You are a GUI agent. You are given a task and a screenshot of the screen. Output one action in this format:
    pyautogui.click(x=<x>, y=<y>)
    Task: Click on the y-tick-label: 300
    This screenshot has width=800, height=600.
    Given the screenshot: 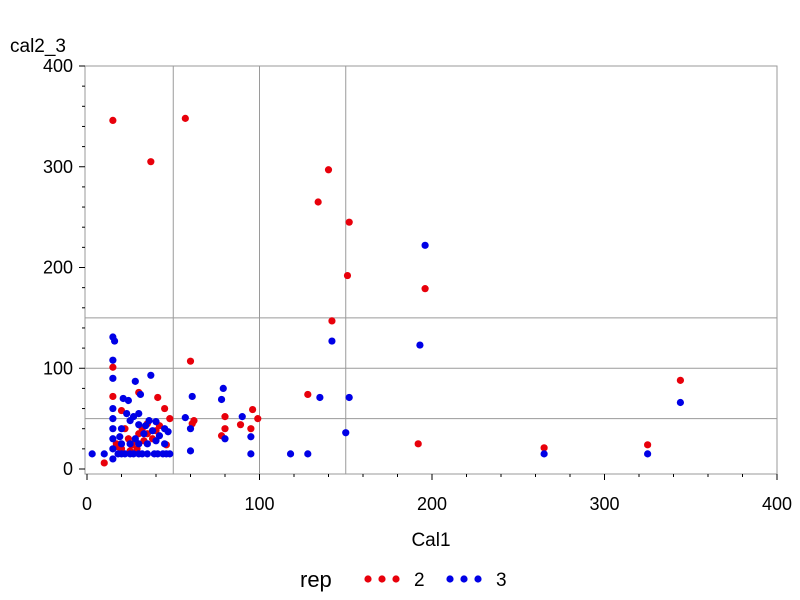 What is the action you would take?
    pyautogui.click(x=58, y=167)
    